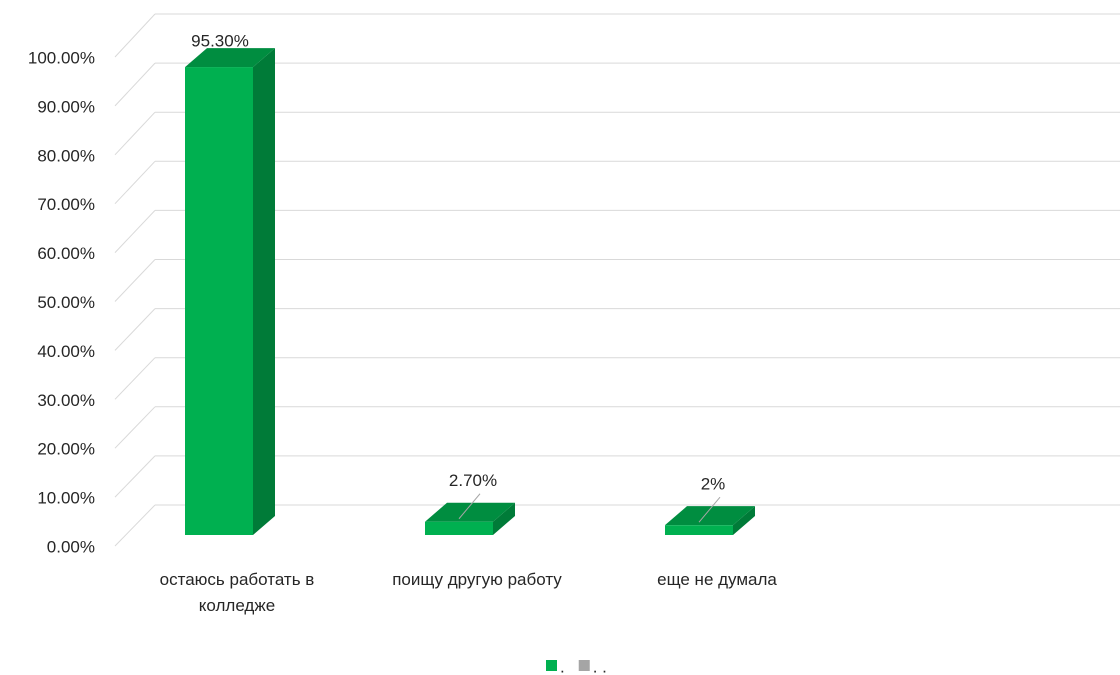  I want to click on x-tick-label: еще не думала, so click(717, 579).